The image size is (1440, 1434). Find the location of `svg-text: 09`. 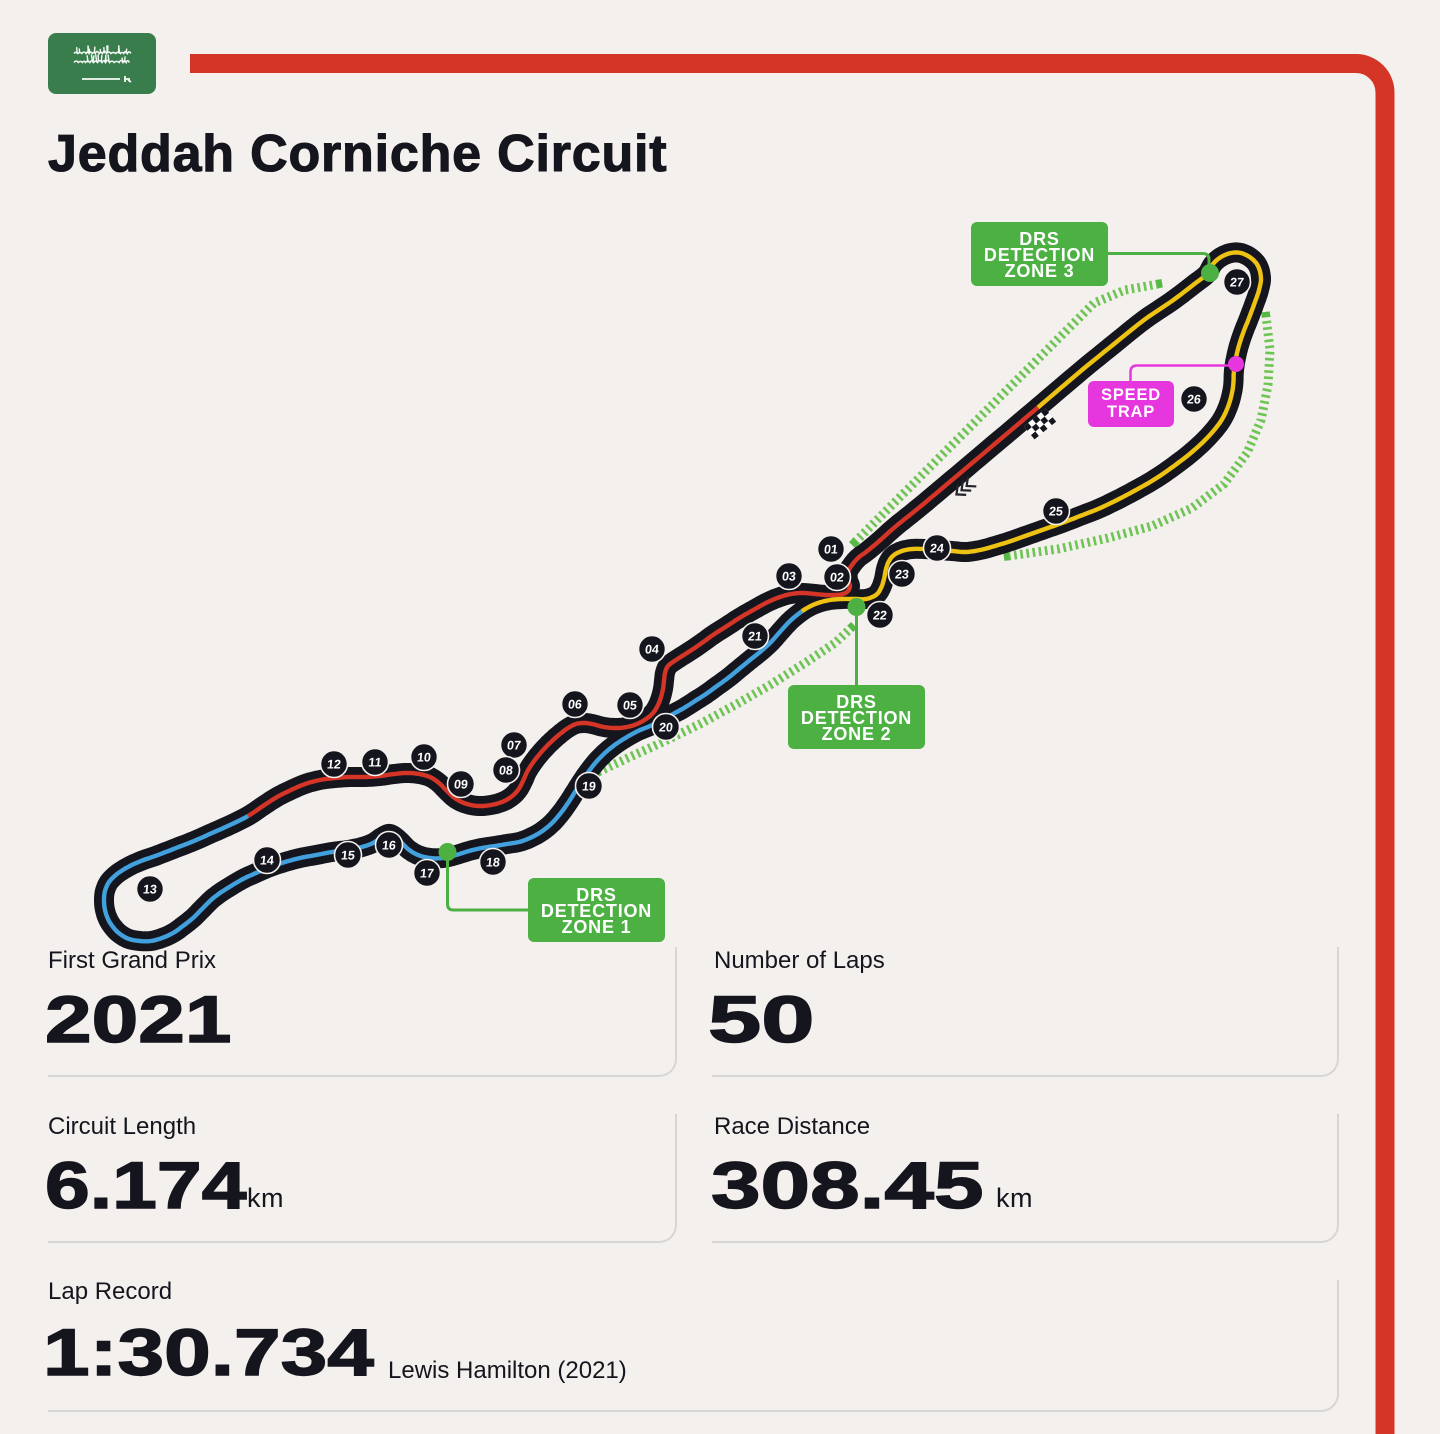

svg-text: 09 is located at coordinates (460, 784).